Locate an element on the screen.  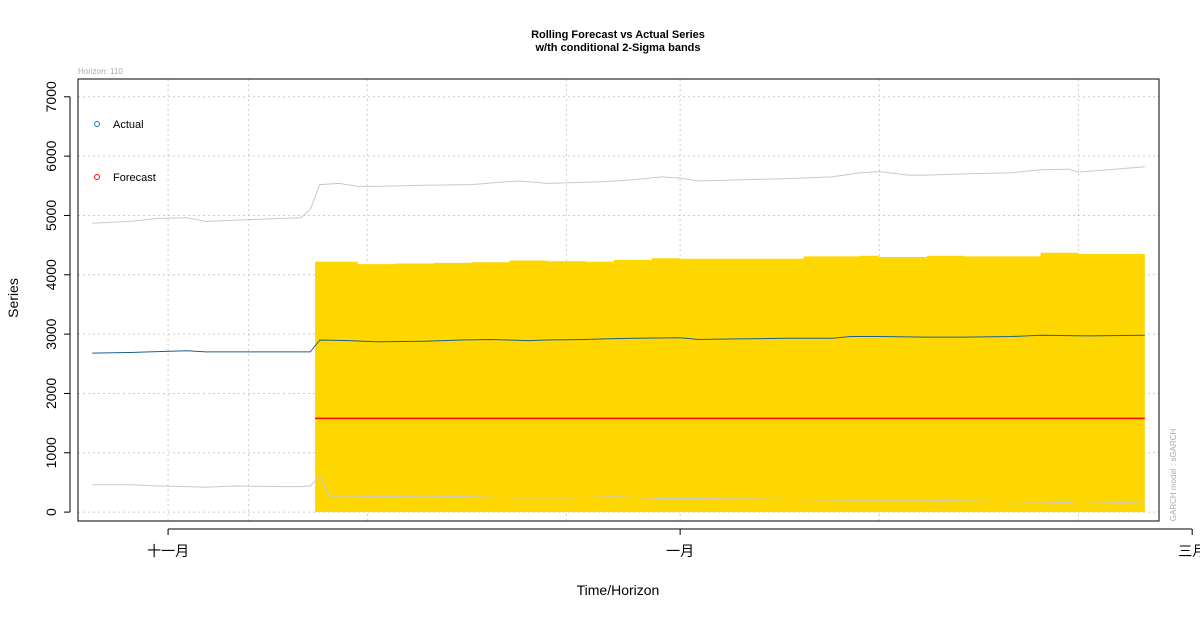
legend-actual-label: Actual is located at coordinates (128, 125).